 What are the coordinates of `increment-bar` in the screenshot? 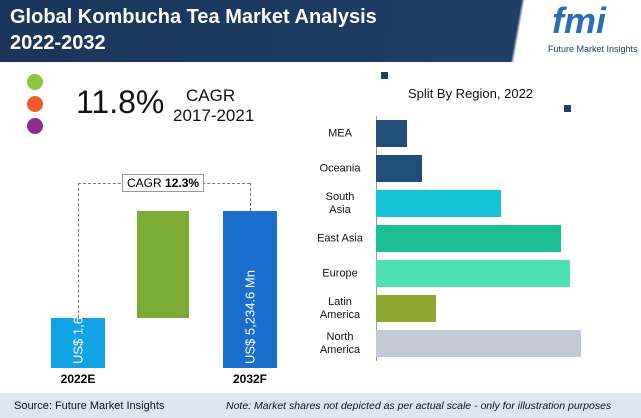 It's located at (163, 264).